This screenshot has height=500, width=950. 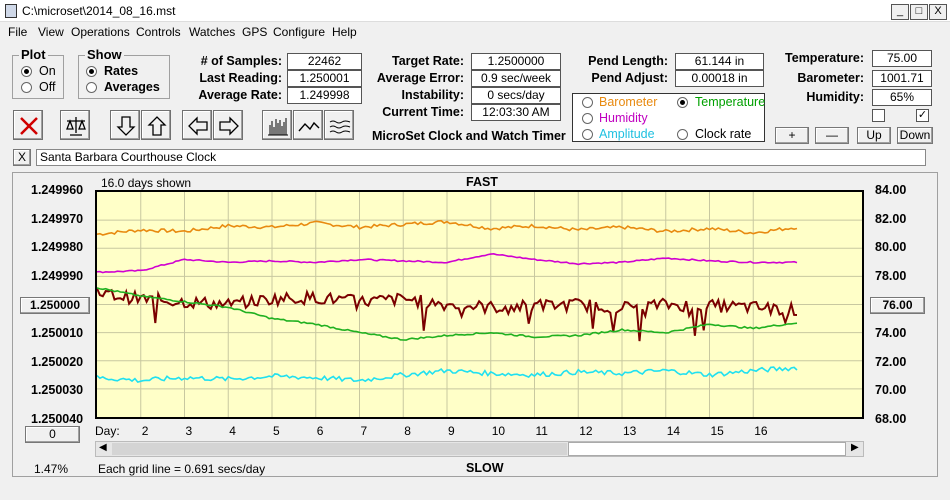 What do you see at coordinates (451, 431) in the screenshot?
I see `x-tick-label: 9` at bounding box center [451, 431].